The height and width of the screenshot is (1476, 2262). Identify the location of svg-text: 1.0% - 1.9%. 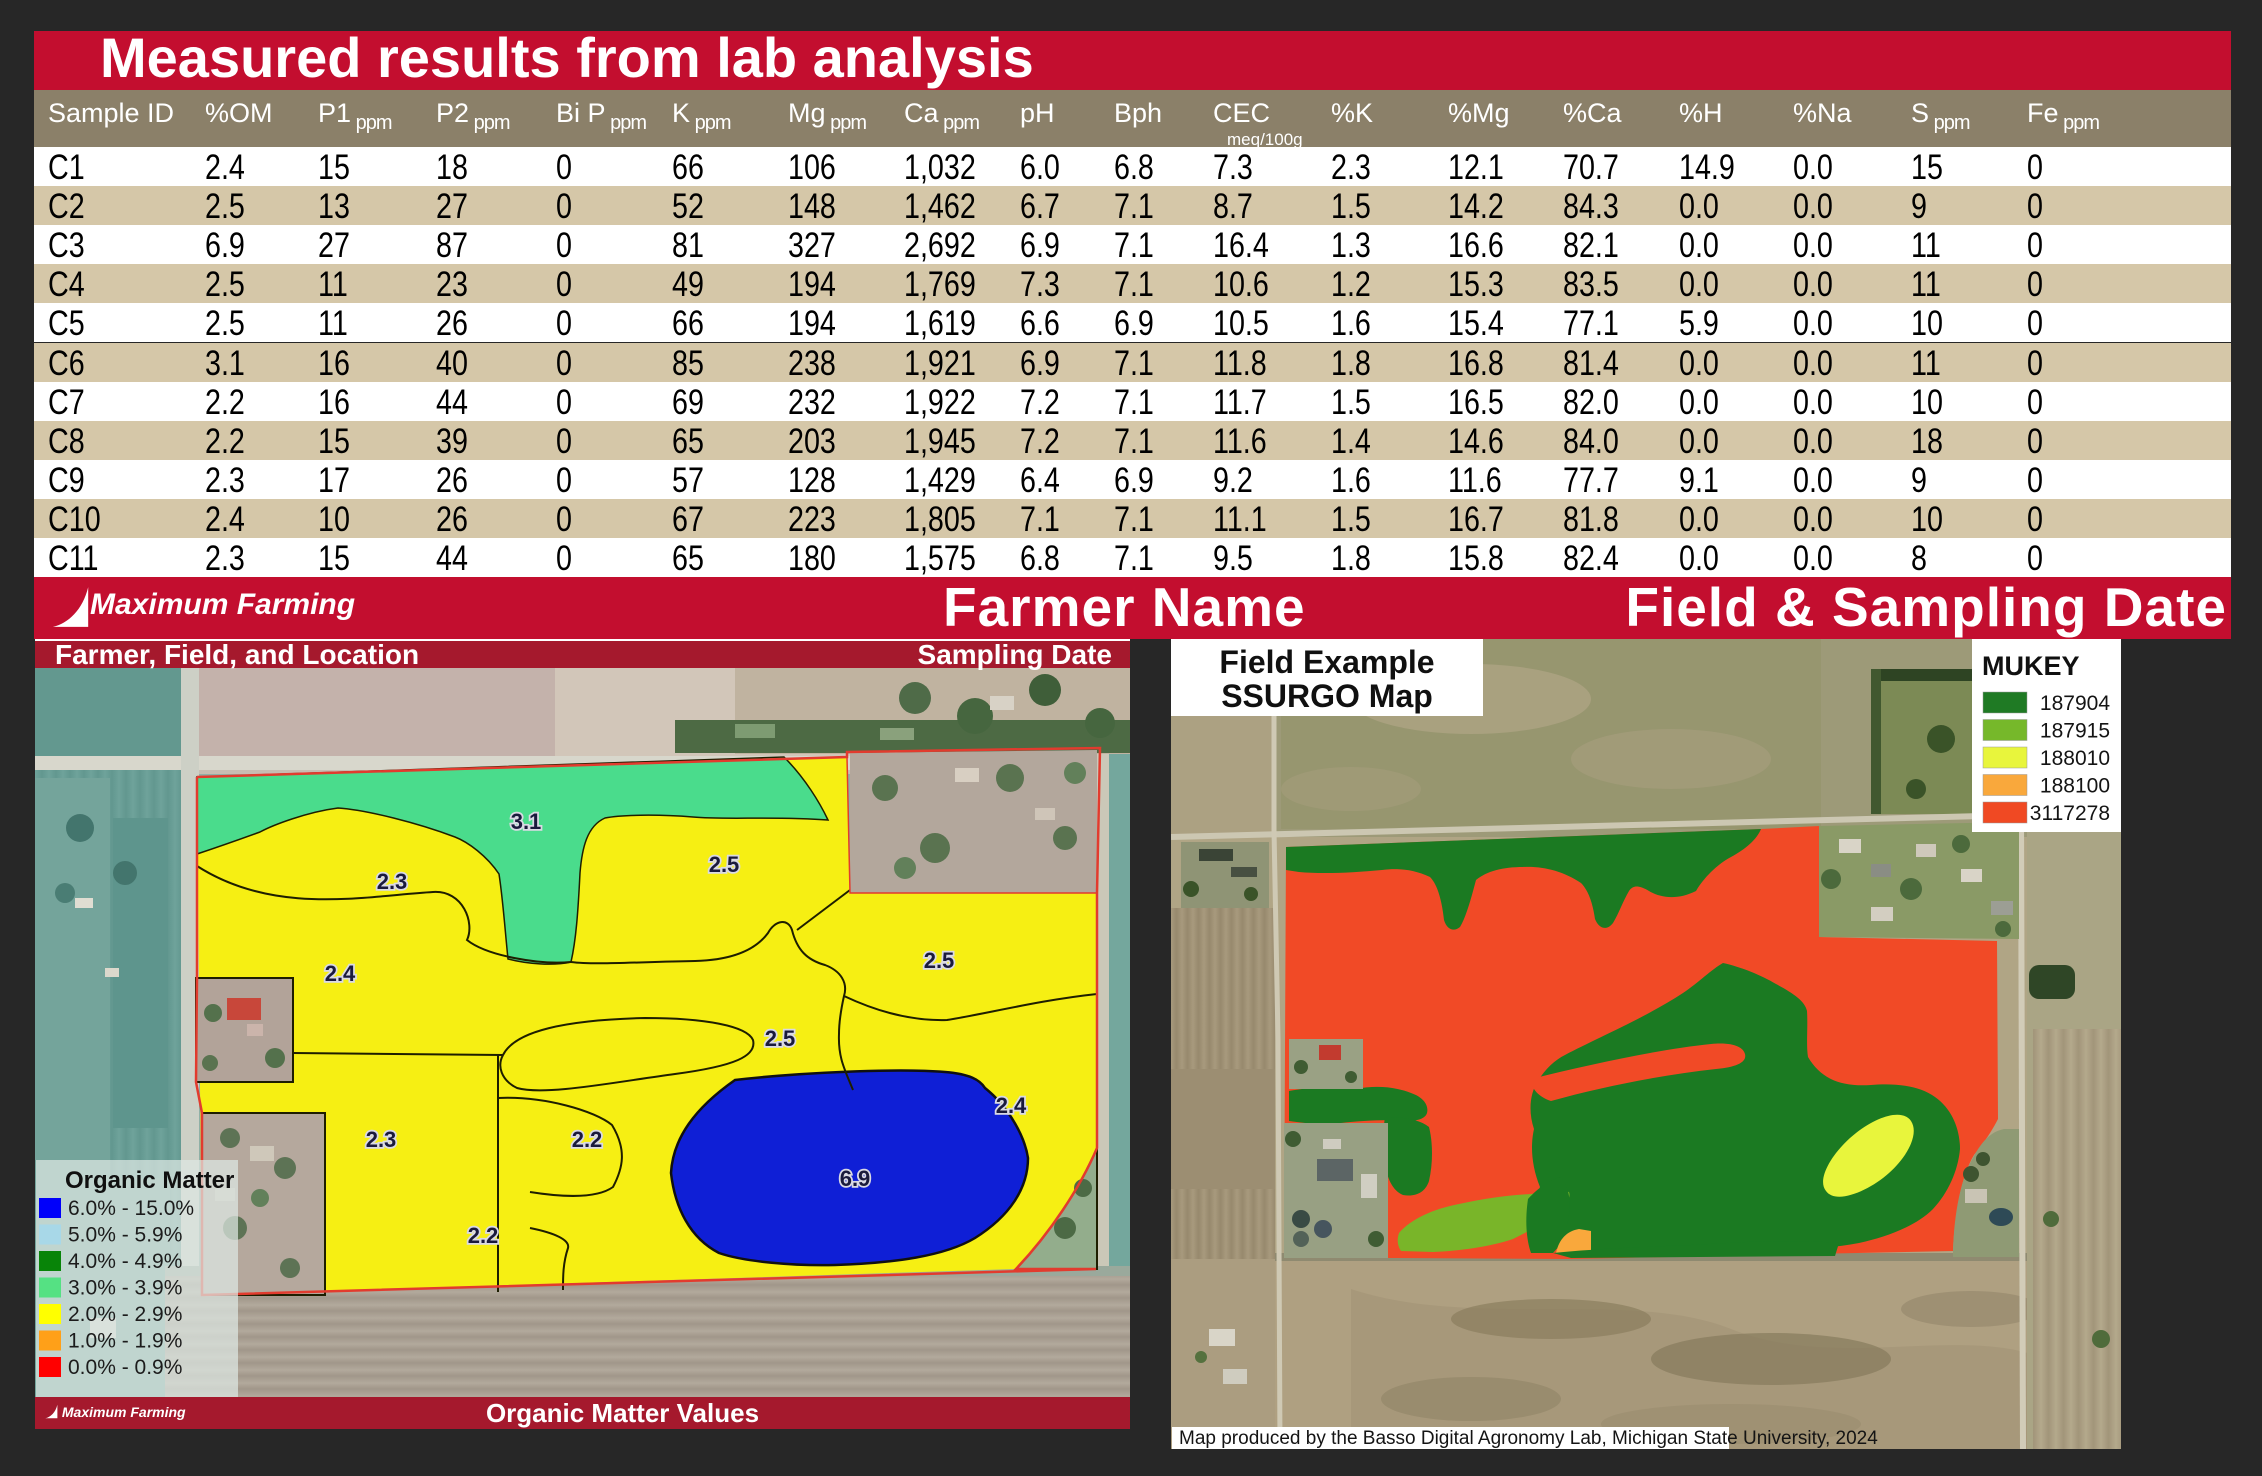
(125, 1341).